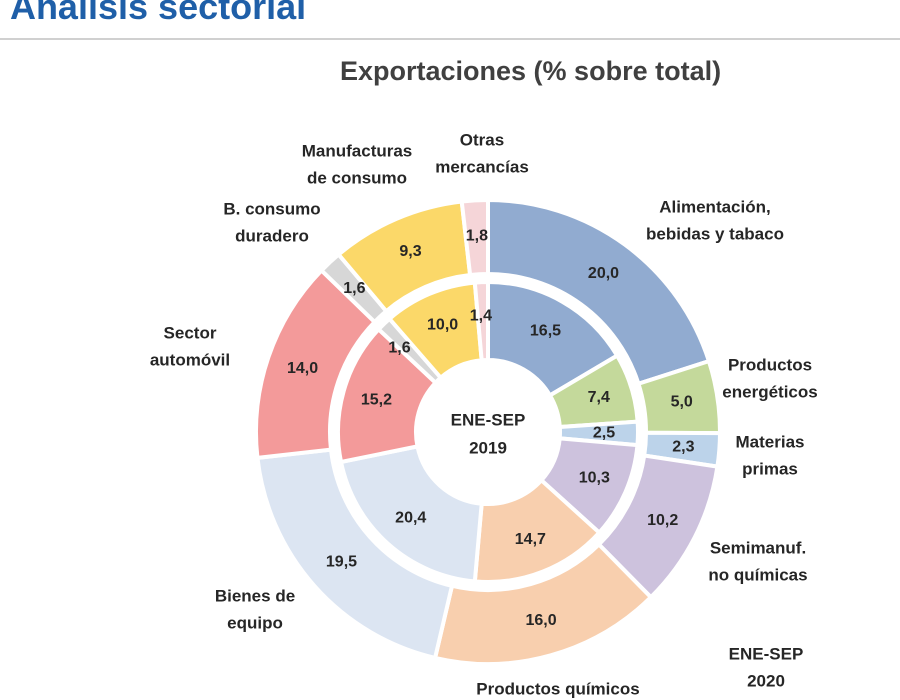  What do you see at coordinates (599, 397) in the screenshot?
I see `value-label-inner-1: 7,4` at bounding box center [599, 397].